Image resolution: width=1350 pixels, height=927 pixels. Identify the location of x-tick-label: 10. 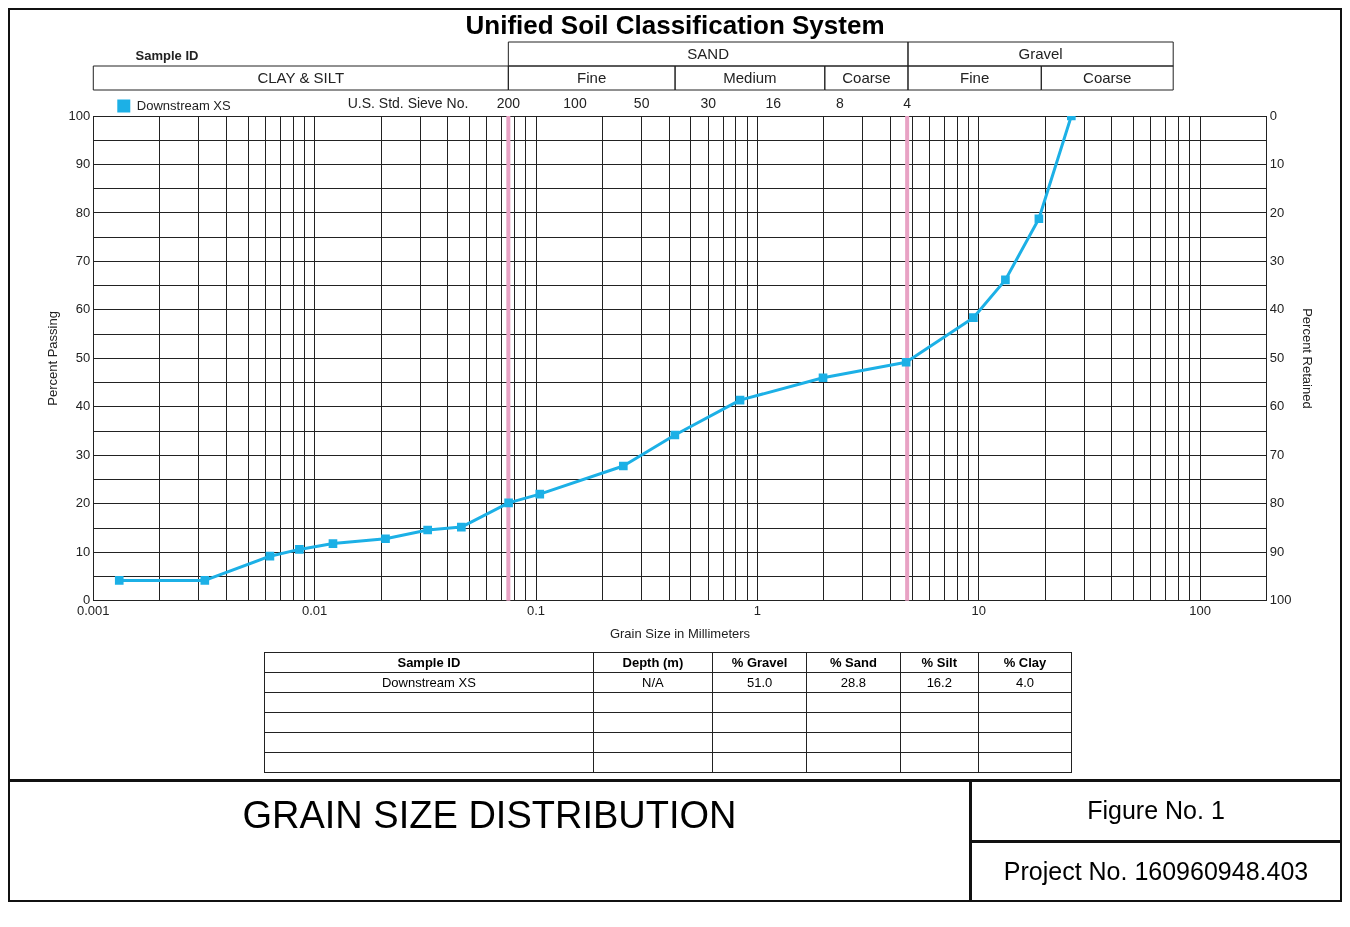
(978, 611).